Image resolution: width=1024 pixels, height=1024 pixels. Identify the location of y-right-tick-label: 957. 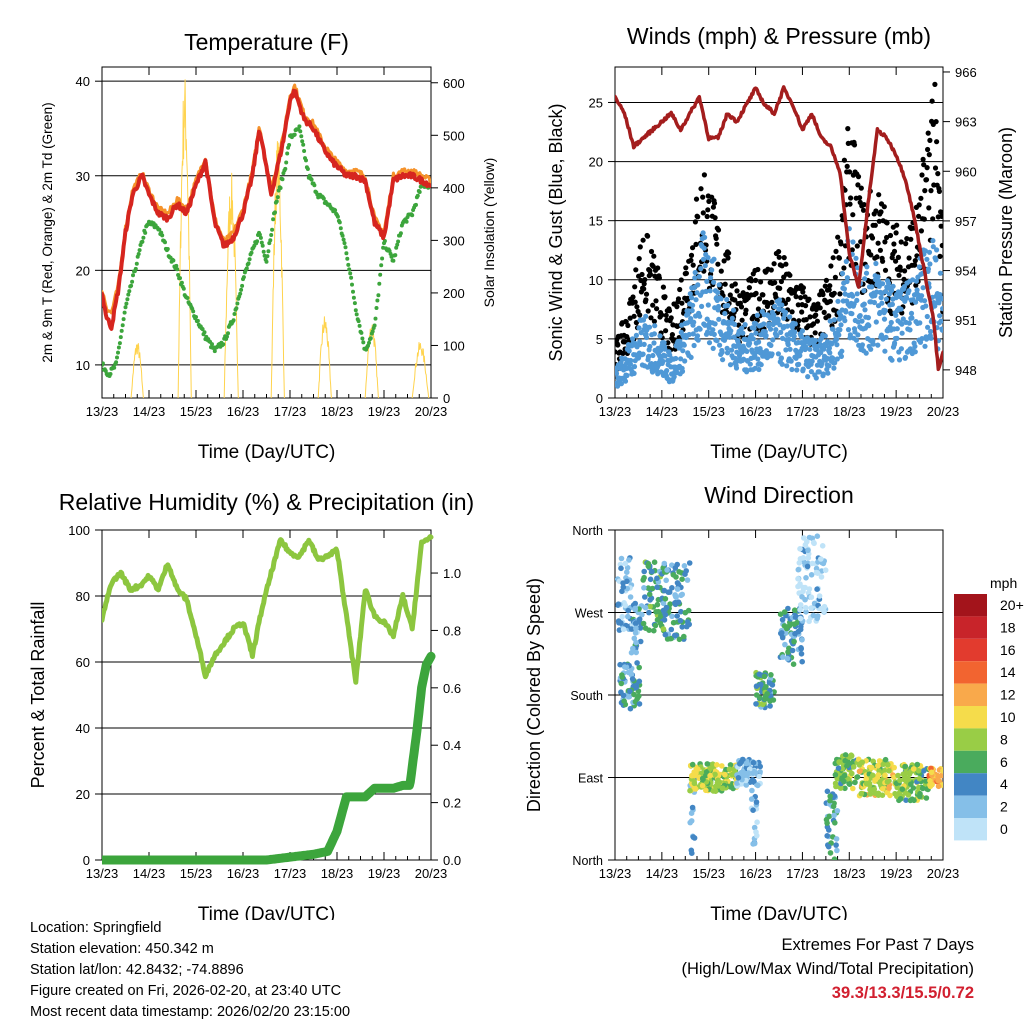
(966, 221).